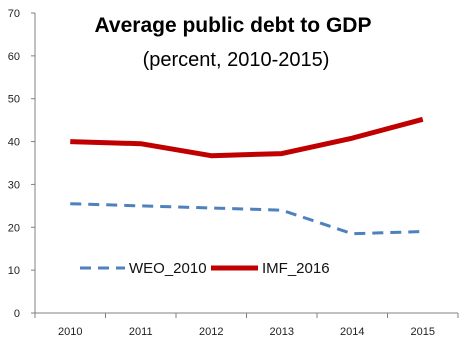  I want to click on y-tick-label: 20, so click(14, 228).